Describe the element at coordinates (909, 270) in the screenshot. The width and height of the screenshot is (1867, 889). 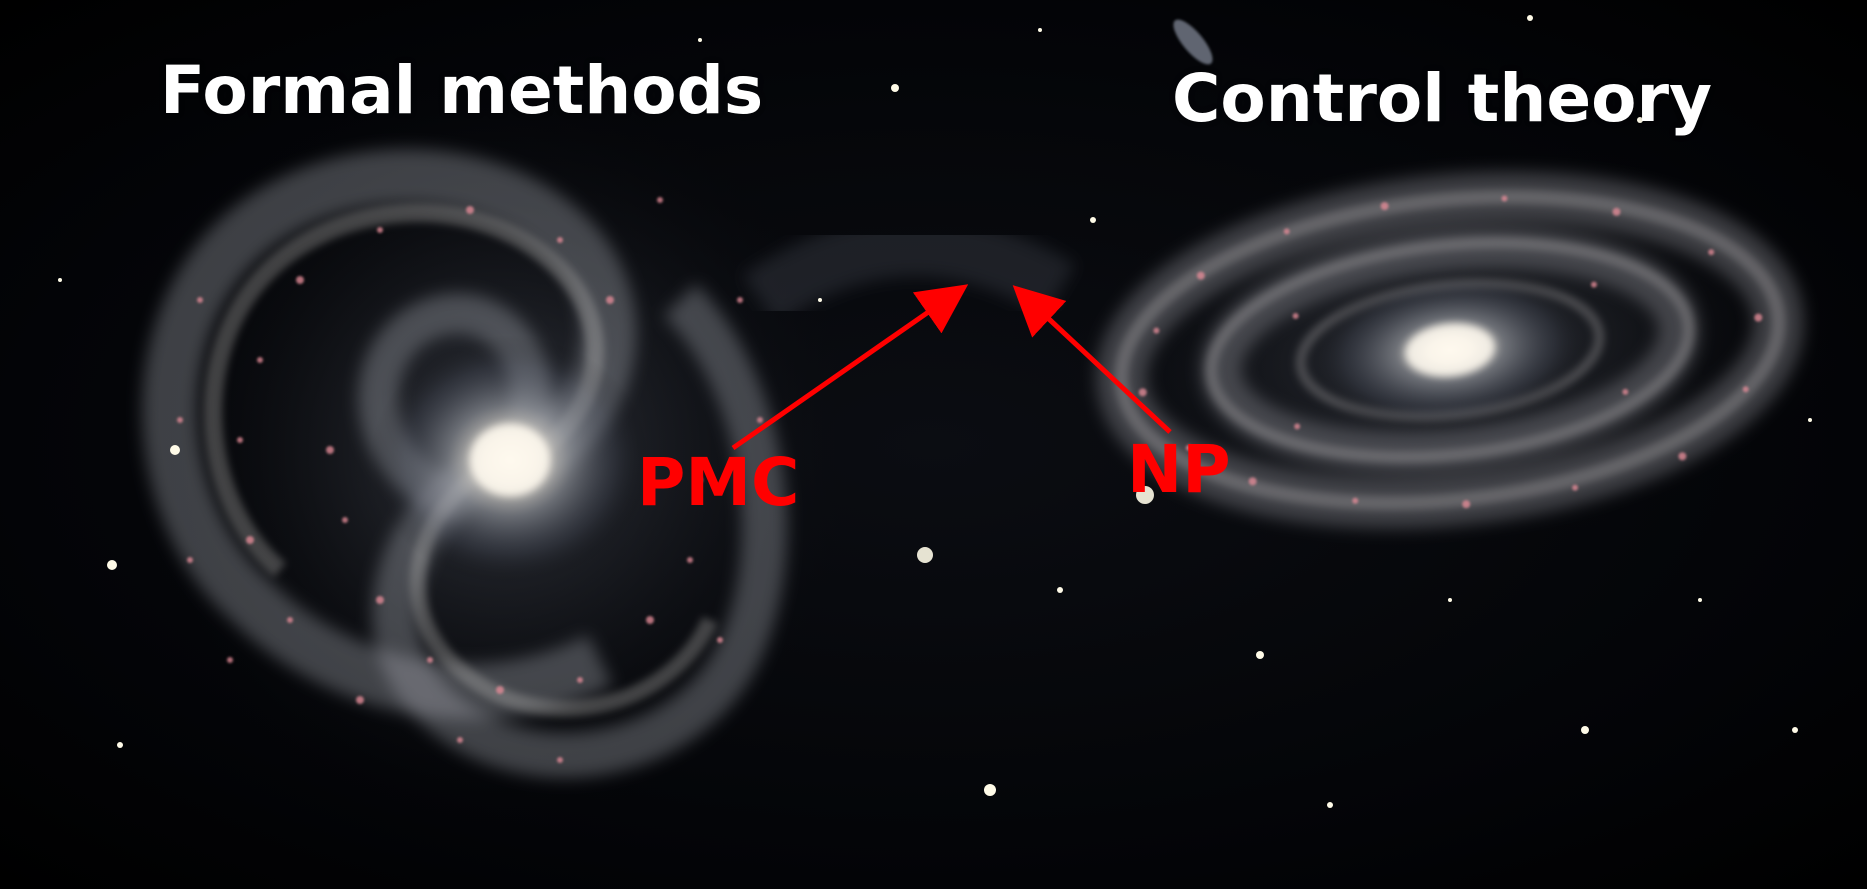
I see `tidal-bridge` at that location.